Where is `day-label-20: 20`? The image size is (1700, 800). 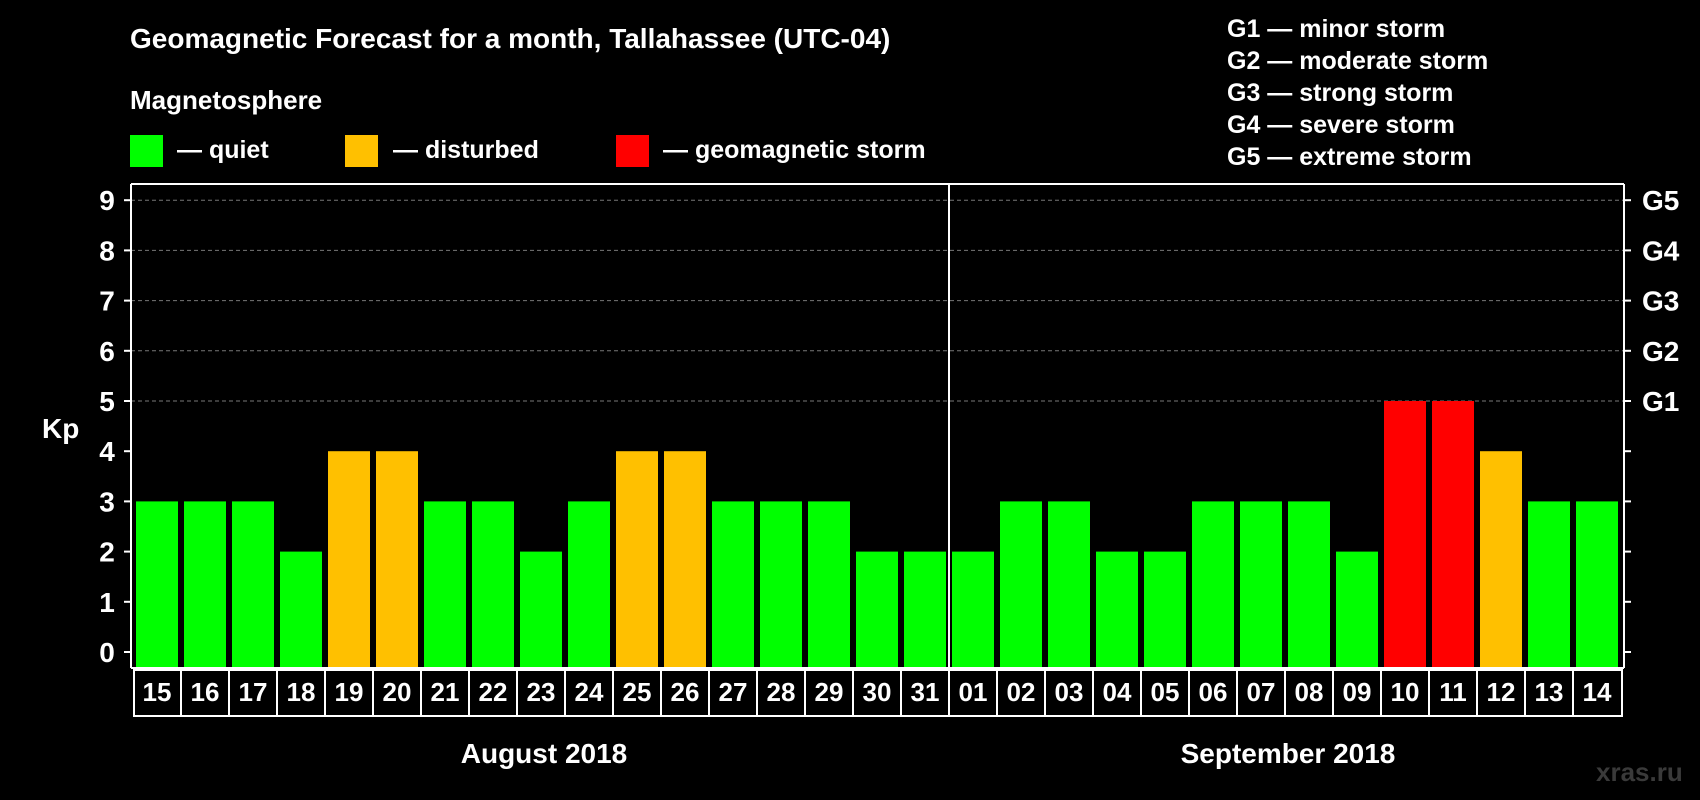 day-label-20: 20 is located at coordinates (397, 692).